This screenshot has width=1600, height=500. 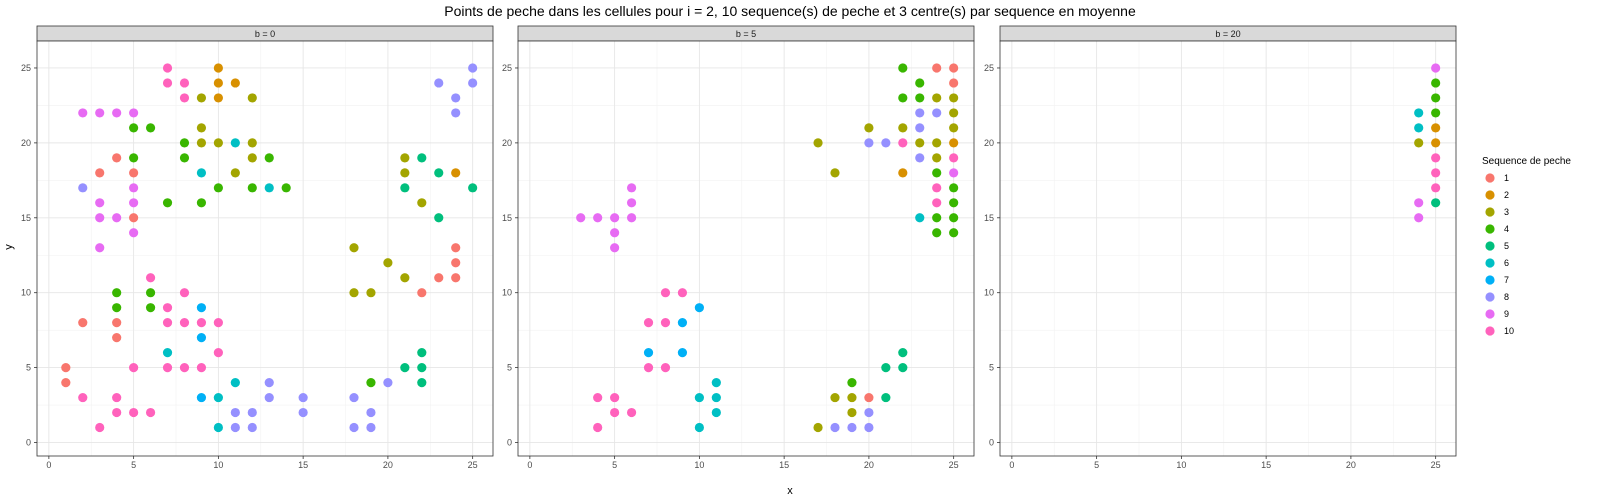 I want to click on y-tick-label: 5, so click(x=991, y=368).